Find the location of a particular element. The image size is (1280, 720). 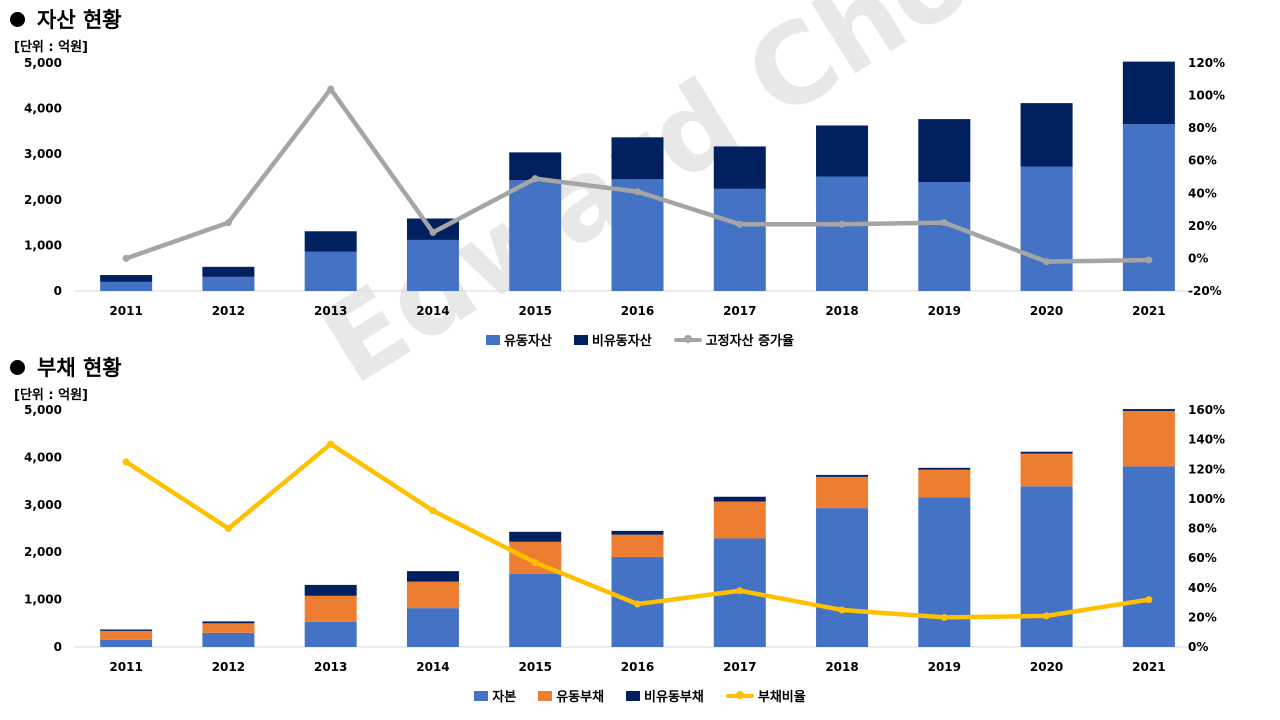

x-tick-label: 2017 is located at coordinates (739, 311).